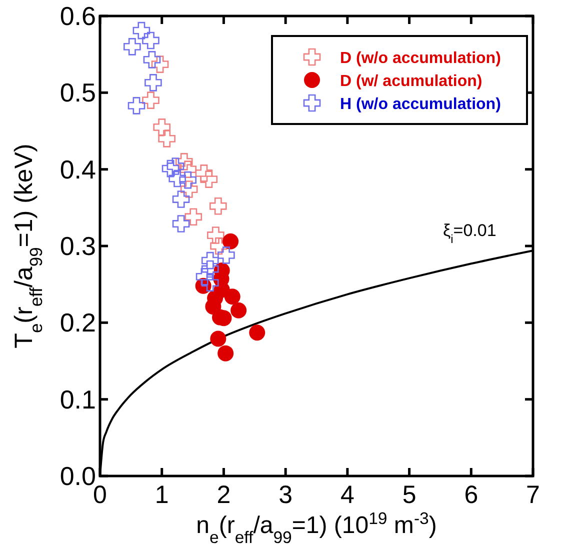 This screenshot has width=566, height=550. What do you see at coordinates (78, 93) in the screenshot?
I see `y-tick-label: 0.5` at bounding box center [78, 93].